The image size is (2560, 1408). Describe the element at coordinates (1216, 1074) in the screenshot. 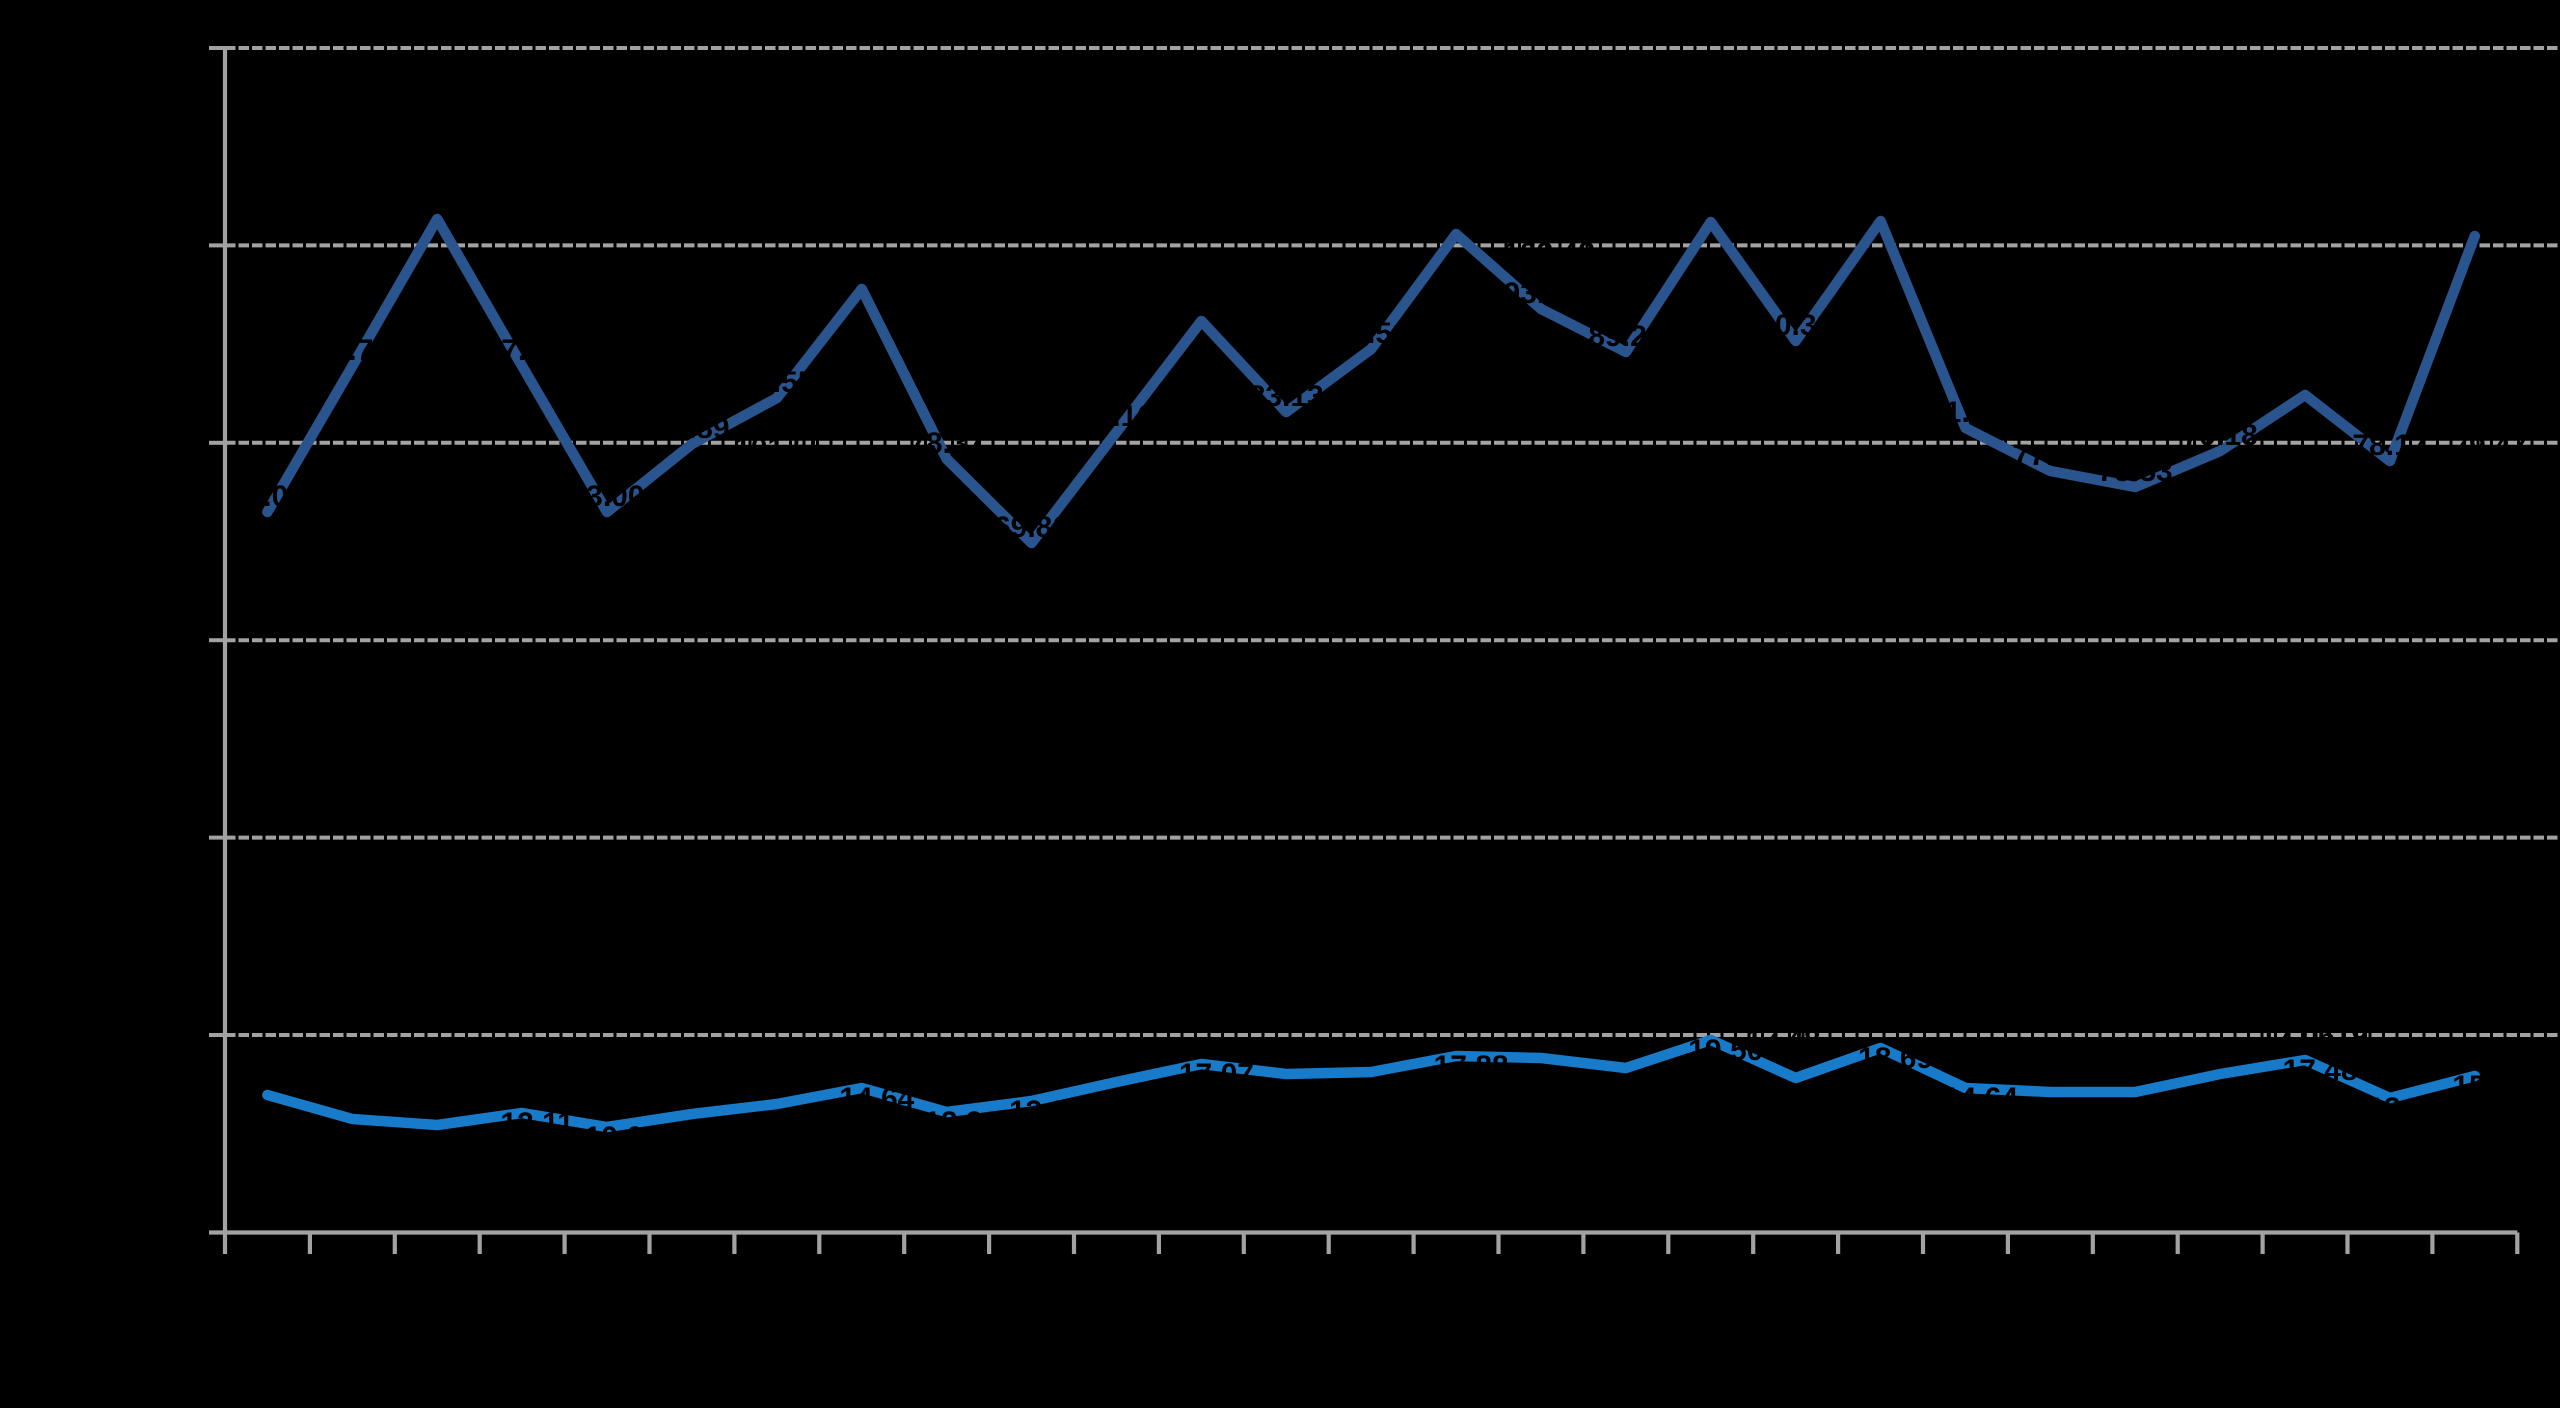

I see `svg-text: 17.07` at that location.